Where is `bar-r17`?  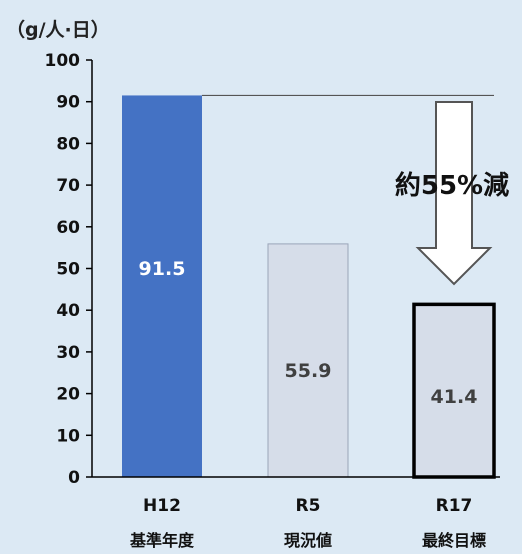
bar-r17 is located at coordinates (454, 390).